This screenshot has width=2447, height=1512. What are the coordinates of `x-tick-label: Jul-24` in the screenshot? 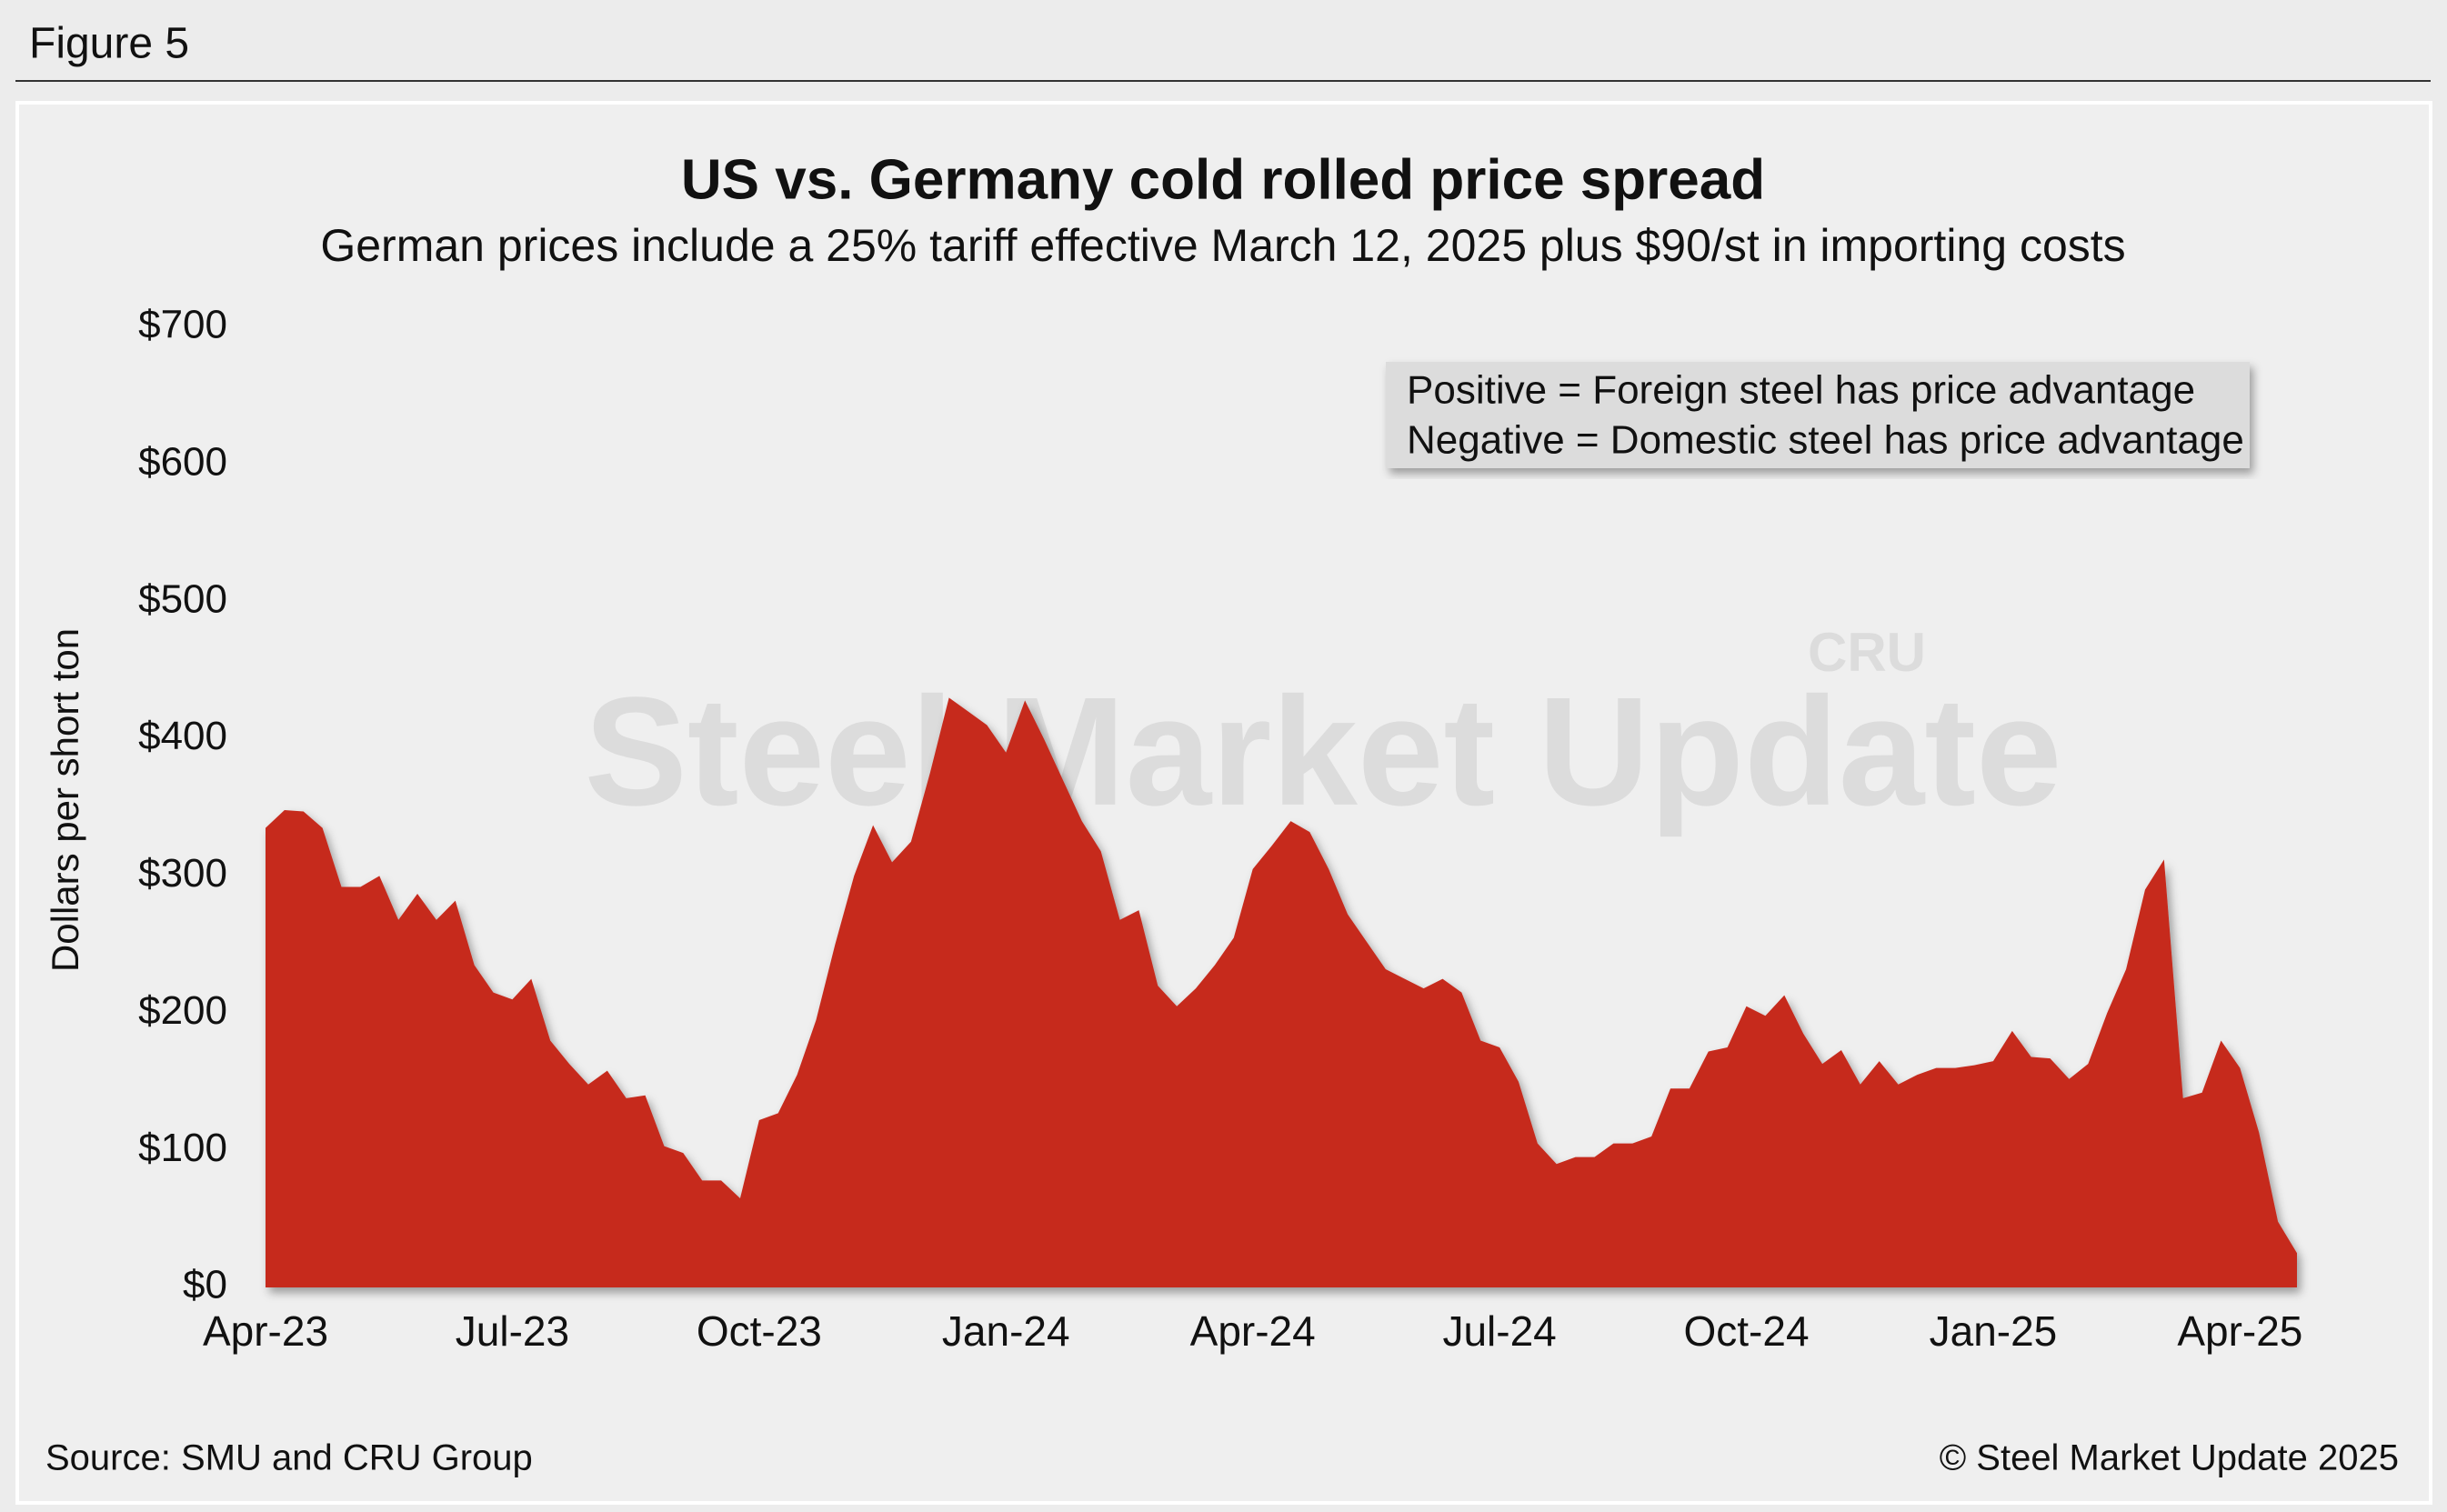 It's located at (1499, 1331).